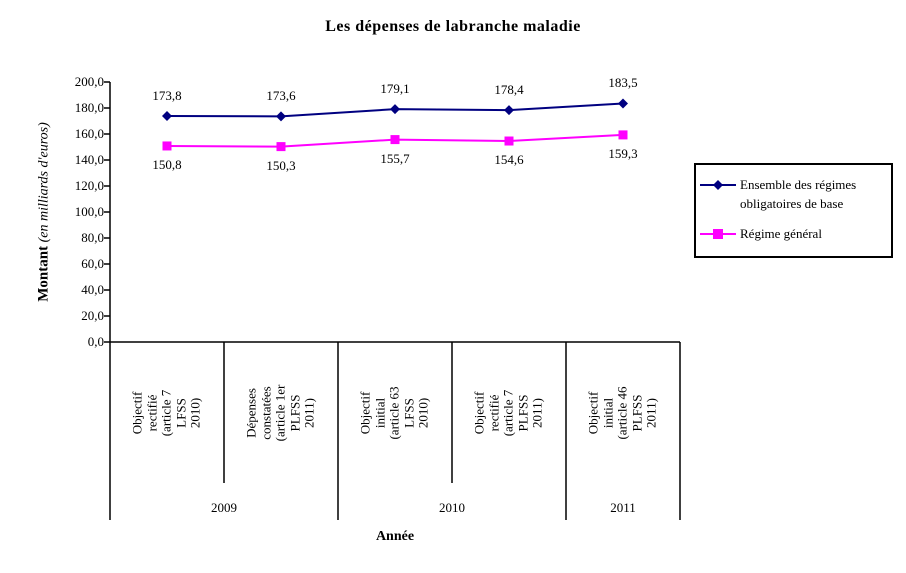  Describe the element at coordinates (92, 237) in the screenshot. I see `y-tick-label: 80,0` at that location.